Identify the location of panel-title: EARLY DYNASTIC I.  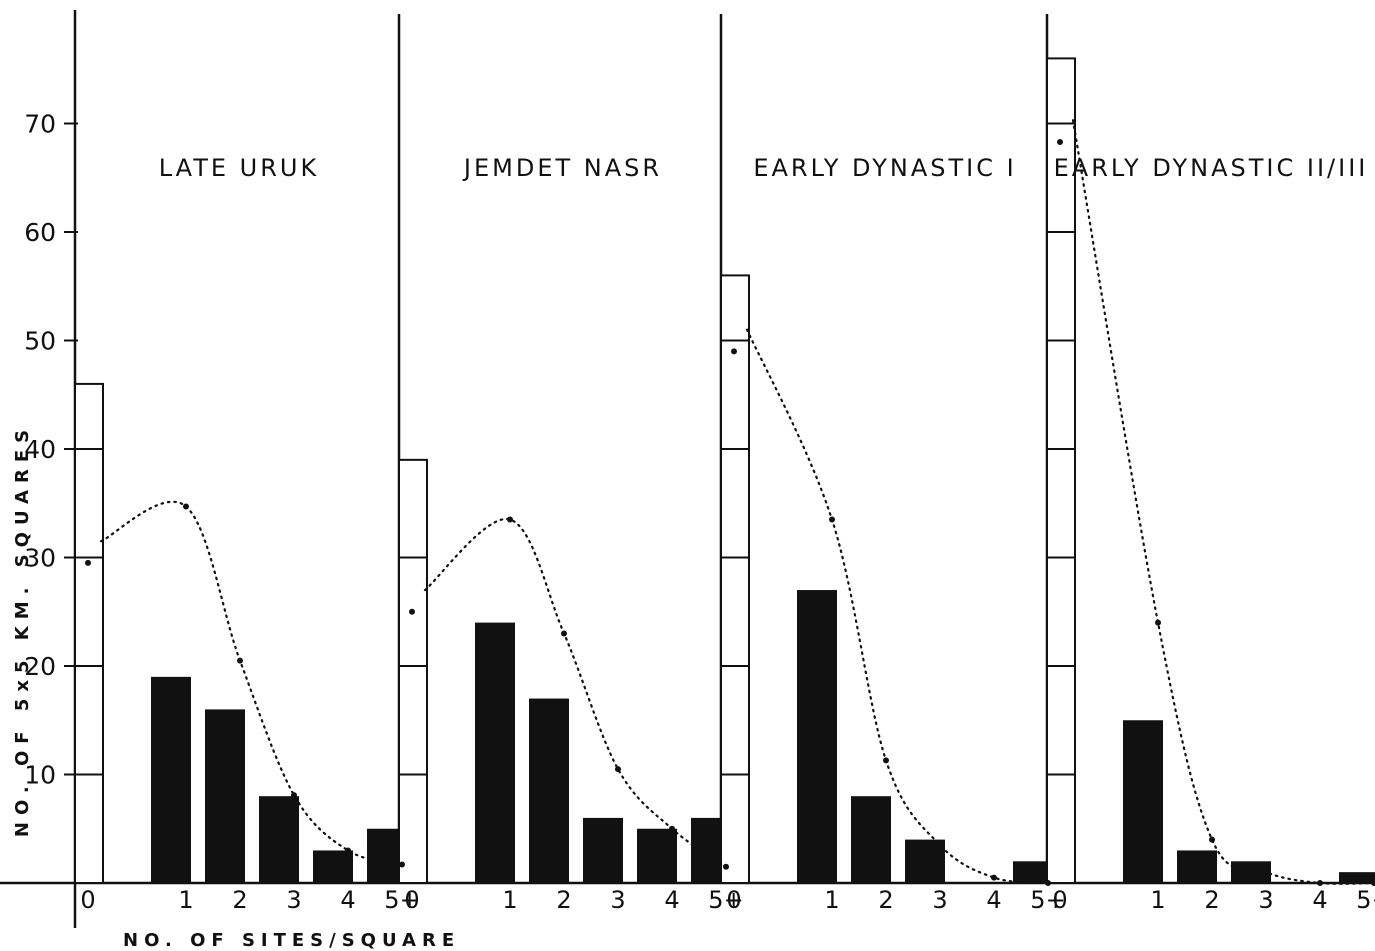
(884, 168).